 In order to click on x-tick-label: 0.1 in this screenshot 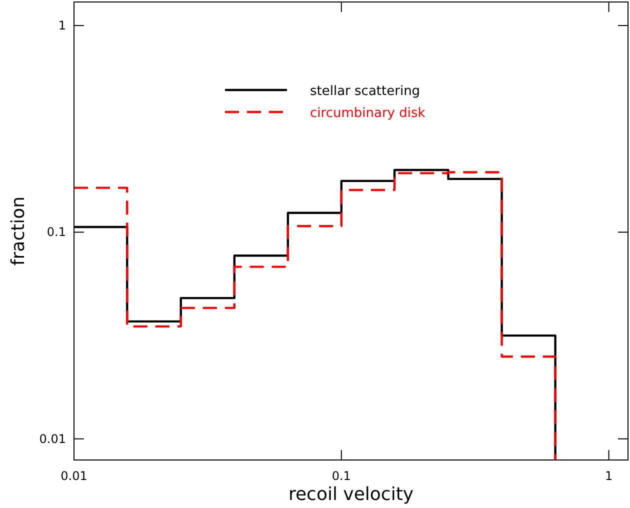, I will do `click(341, 476)`.